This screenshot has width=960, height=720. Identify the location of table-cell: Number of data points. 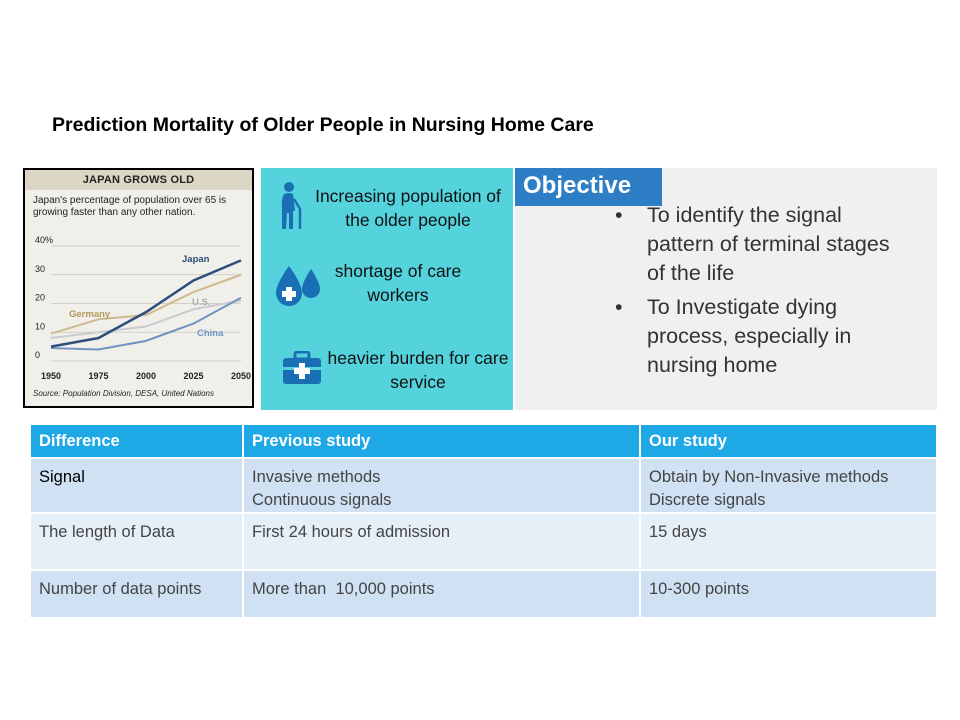
(137, 593).